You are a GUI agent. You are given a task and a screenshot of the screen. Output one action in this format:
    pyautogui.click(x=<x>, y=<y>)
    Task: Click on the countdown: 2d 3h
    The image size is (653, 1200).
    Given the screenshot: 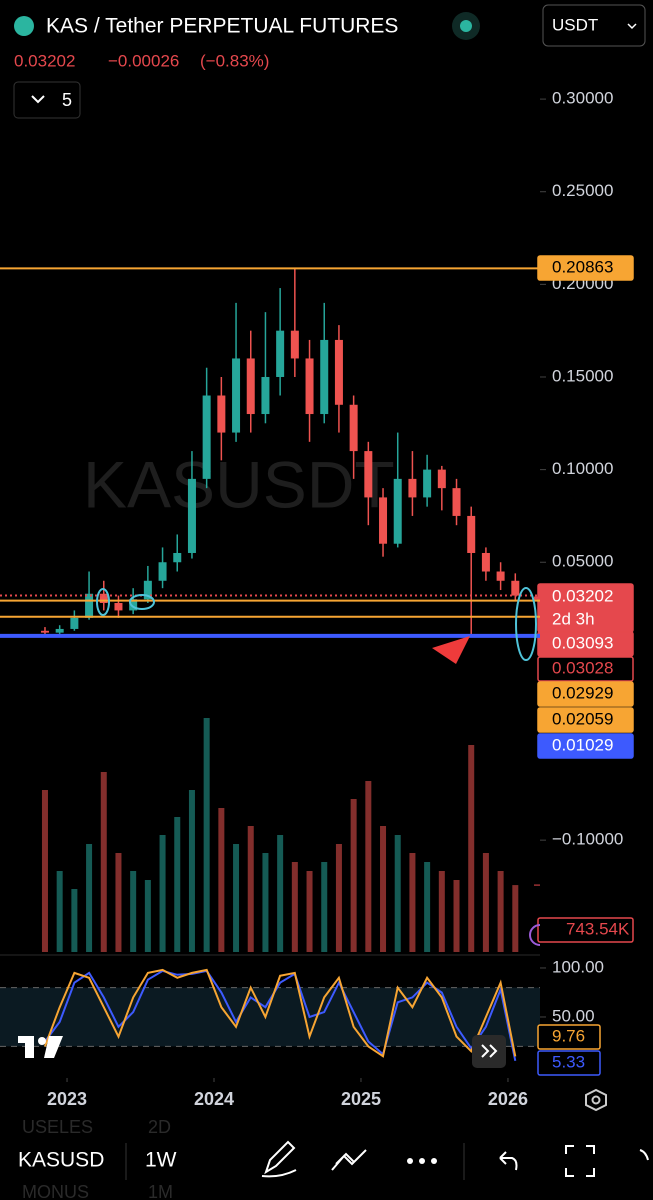 What is the action you would take?
    pyautogui.click(x=573, y=618)
    